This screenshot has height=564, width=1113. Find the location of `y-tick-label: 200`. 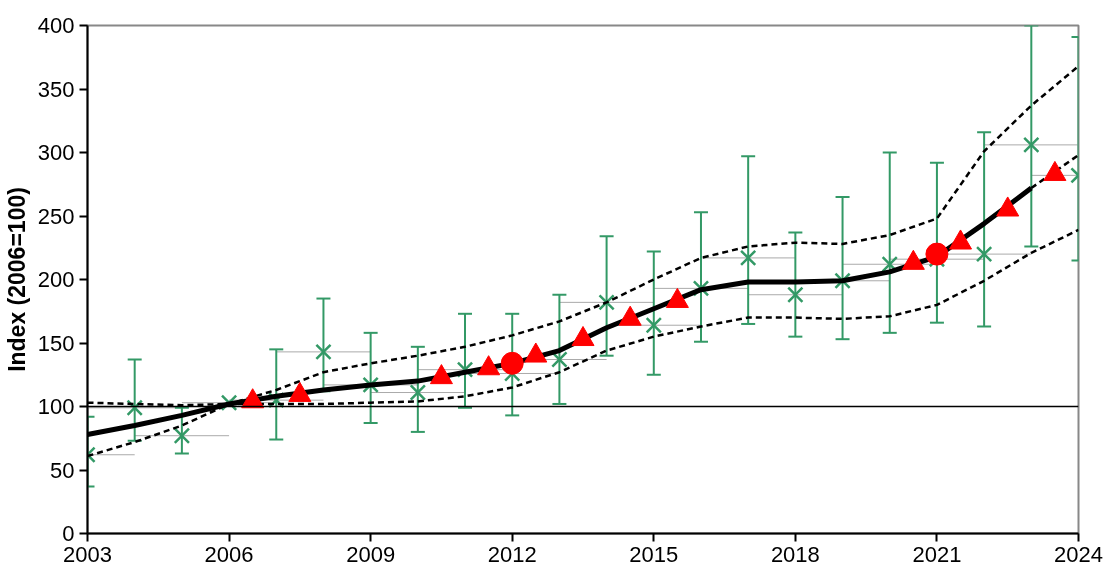

y-tick-label: 200 is located at coordinates (56, 279).